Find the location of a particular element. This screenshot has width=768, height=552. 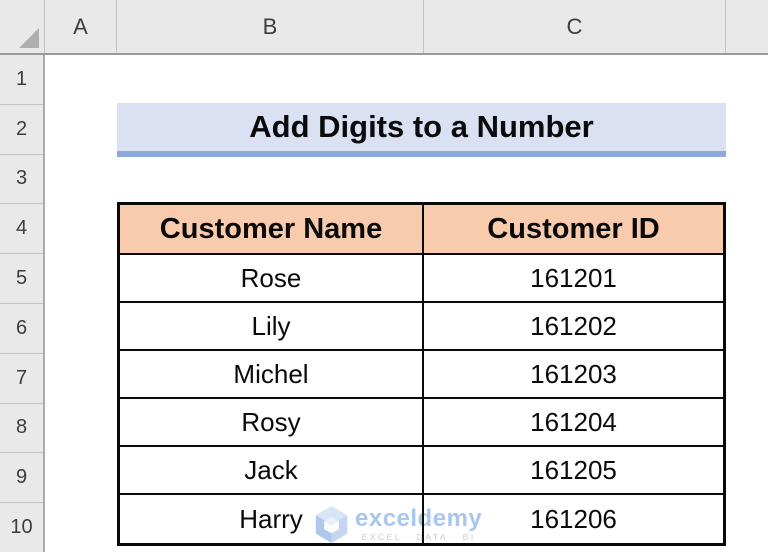

row-header-column: 1 2 3 4 5 6 7 8 9 10 is located at coordinates (22, 303).